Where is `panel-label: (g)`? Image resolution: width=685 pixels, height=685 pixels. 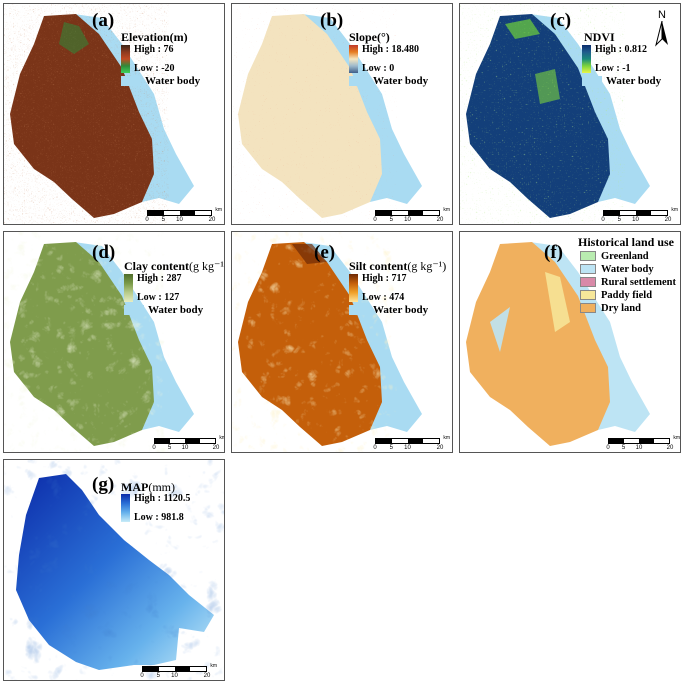
panel-label: (g) is located at coordinates (103, 484).